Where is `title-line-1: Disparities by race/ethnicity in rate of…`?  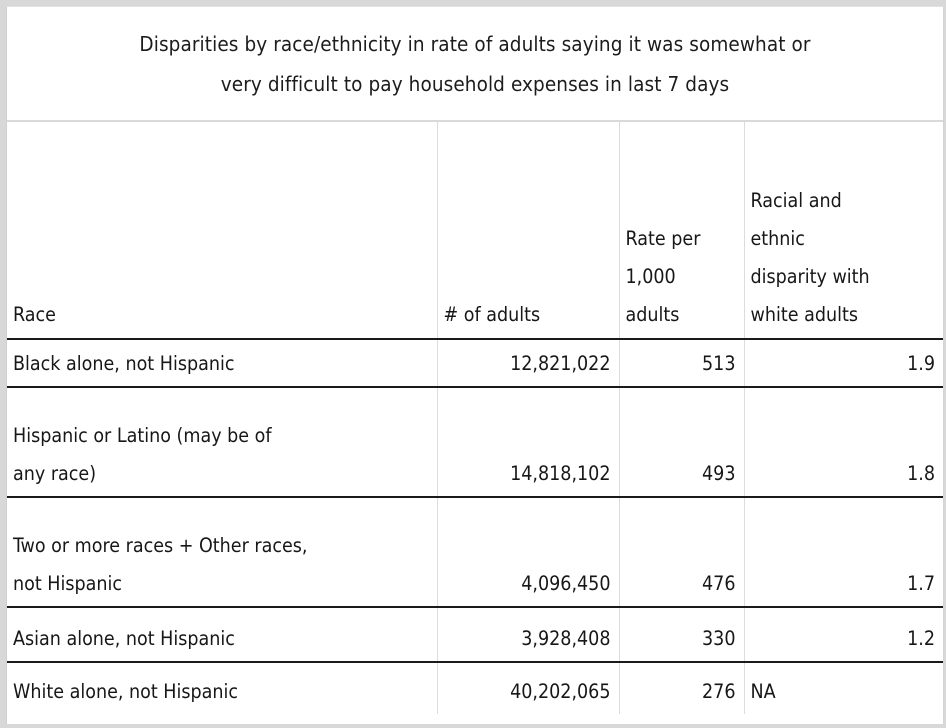 title-line-1: Disparities by race/ethnicity in rate of… is located at coordinates (475, 43).